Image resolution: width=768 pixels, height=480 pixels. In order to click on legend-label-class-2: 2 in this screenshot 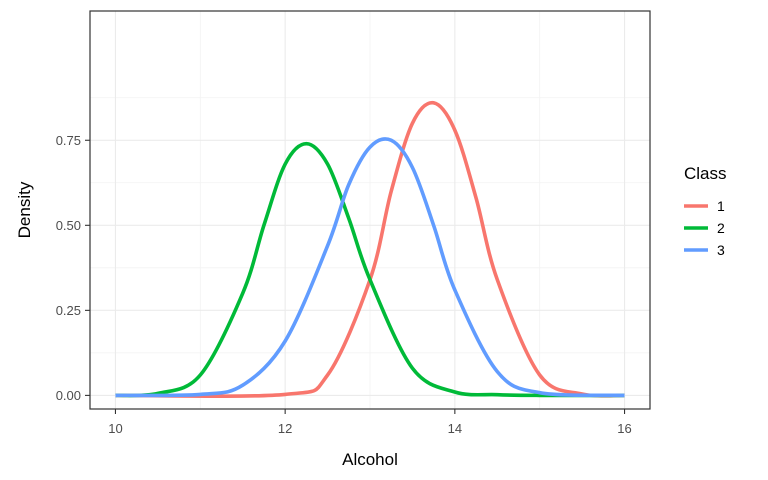, I will do `click(721, 228)`.